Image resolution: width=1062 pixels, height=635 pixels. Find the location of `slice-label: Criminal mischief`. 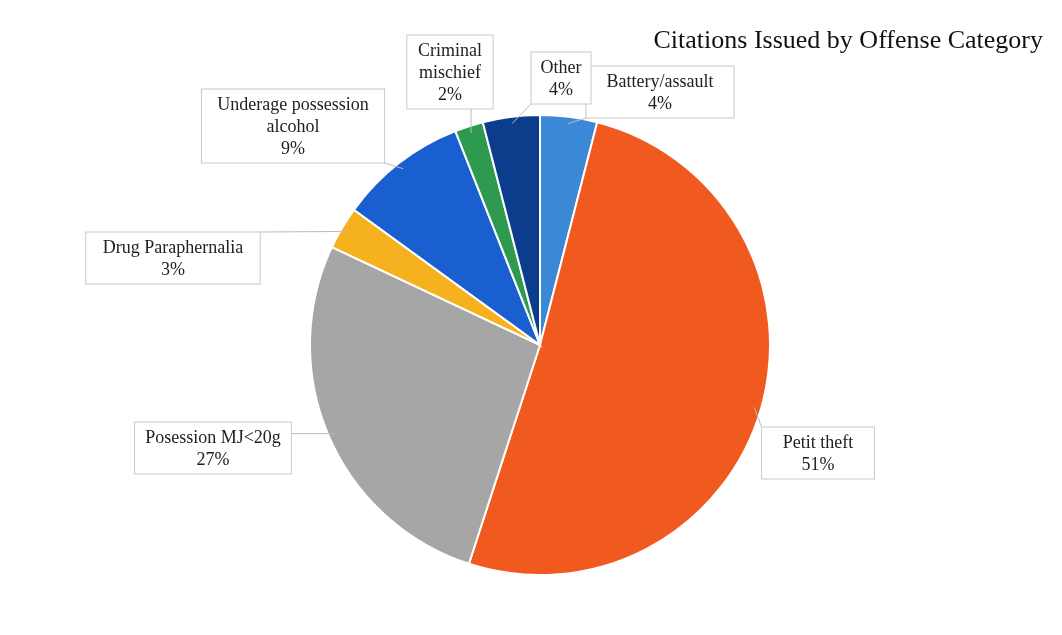

slice-label: Criminal mischief is located at coordinates (450, 61).